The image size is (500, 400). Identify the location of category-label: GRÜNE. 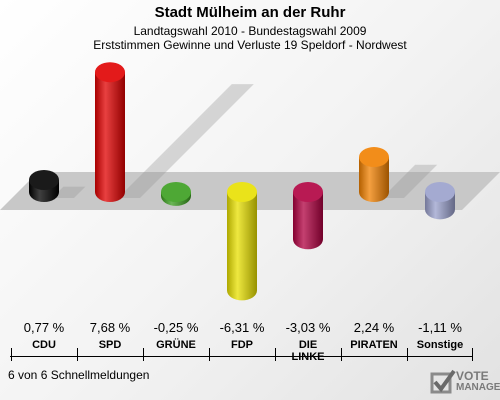
(176, 345).